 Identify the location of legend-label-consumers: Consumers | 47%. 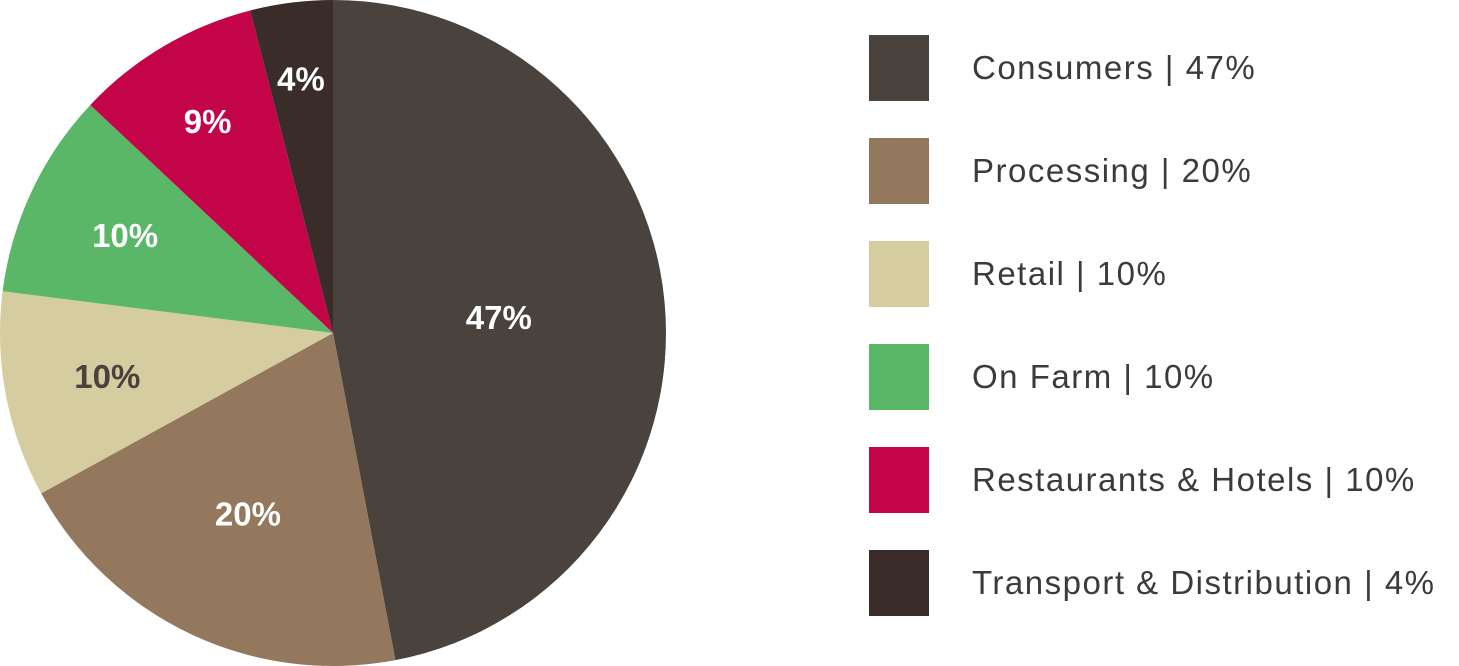
(1114, 67).